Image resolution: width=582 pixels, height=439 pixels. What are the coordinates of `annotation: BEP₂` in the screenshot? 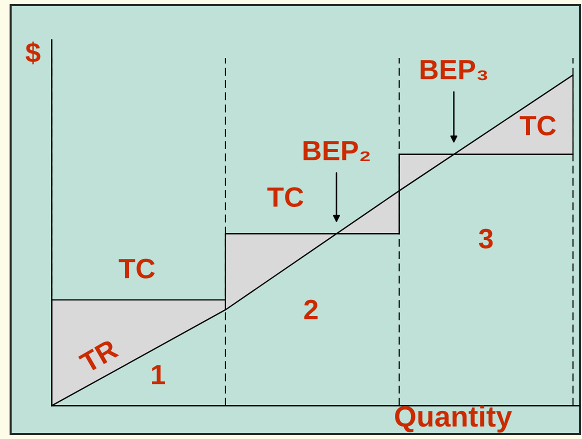 It's located at (337, 151).